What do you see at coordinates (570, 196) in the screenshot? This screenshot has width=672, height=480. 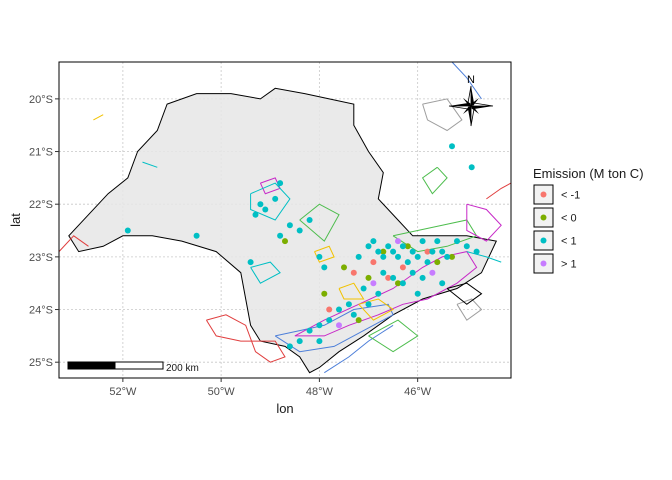 I see `legend-label: < -1` at bounding box center [570, 196].